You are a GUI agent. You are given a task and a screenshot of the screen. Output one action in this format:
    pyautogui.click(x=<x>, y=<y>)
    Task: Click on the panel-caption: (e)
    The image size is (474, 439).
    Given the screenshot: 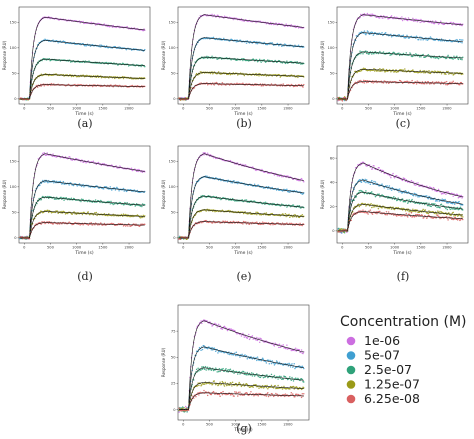 What is the action you would take?
    pyautogui.click(x=243, y=276)
    